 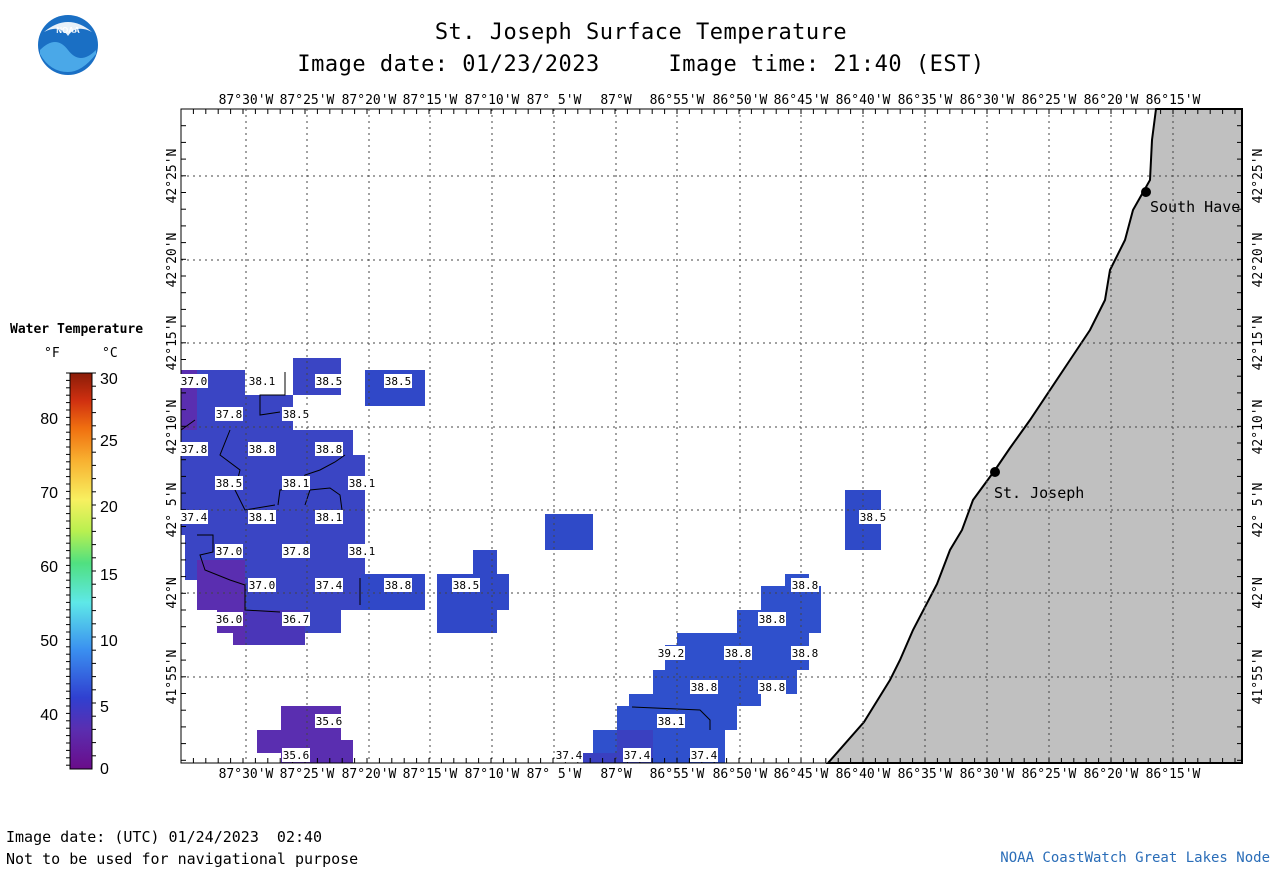 I want to click on longitude-label: 86°35'W, so click(x=925, y=100).